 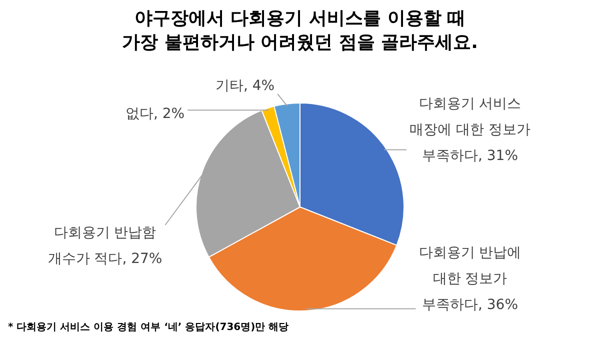 I want to click on slice-label: 기타, 4%, so click(x=245, y=86).